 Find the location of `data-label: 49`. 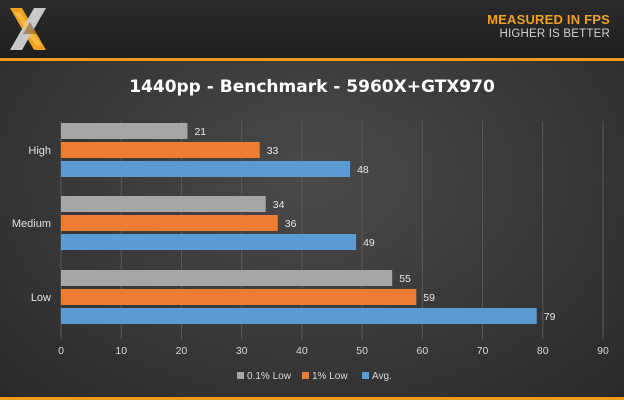

data-label: 49 is located at coordinates (369, 243).